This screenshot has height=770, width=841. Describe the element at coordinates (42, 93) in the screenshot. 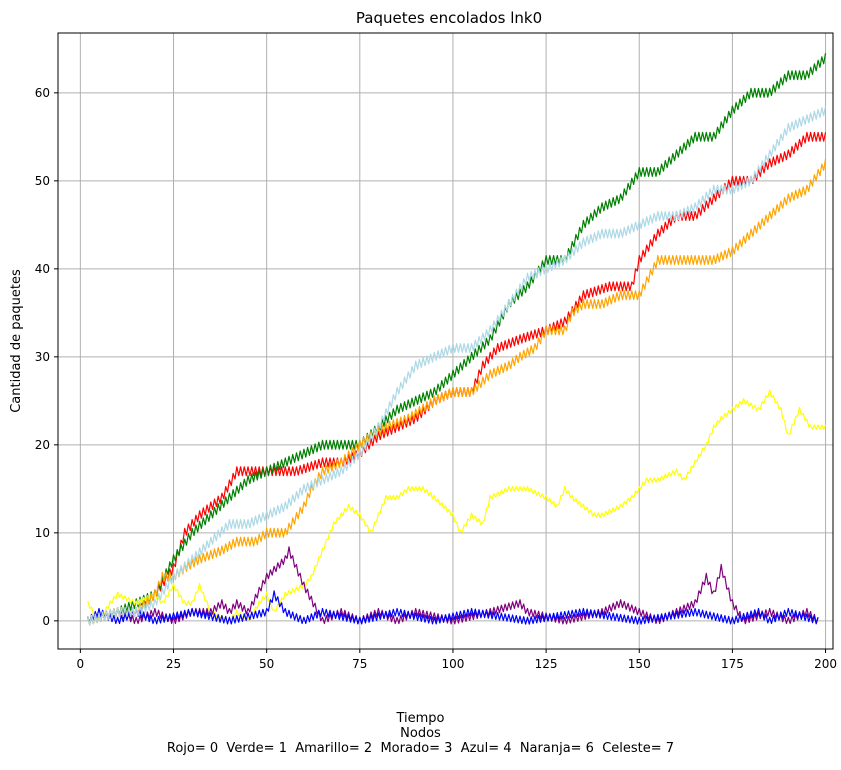

I see `y-tick-label: 60` at that location.